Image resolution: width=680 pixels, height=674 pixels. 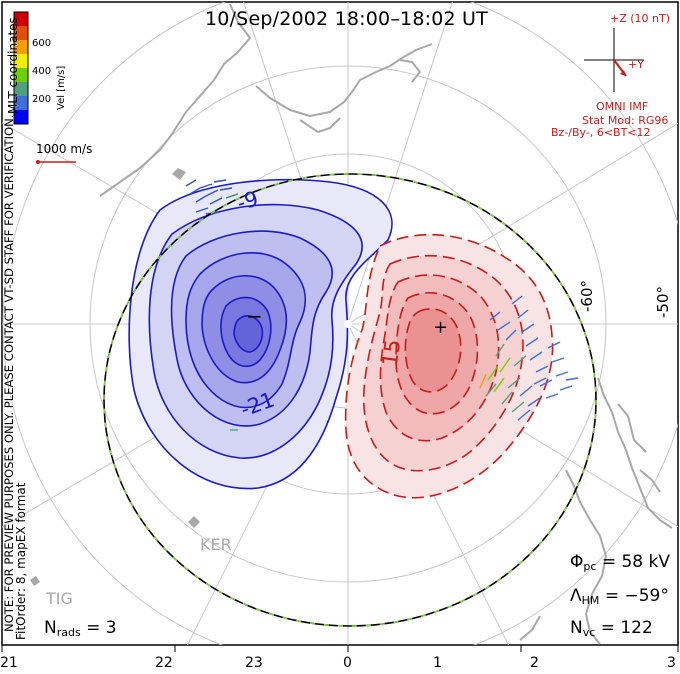 I want to click on mlt-tick-23: 23, so click(x=254, y=663).